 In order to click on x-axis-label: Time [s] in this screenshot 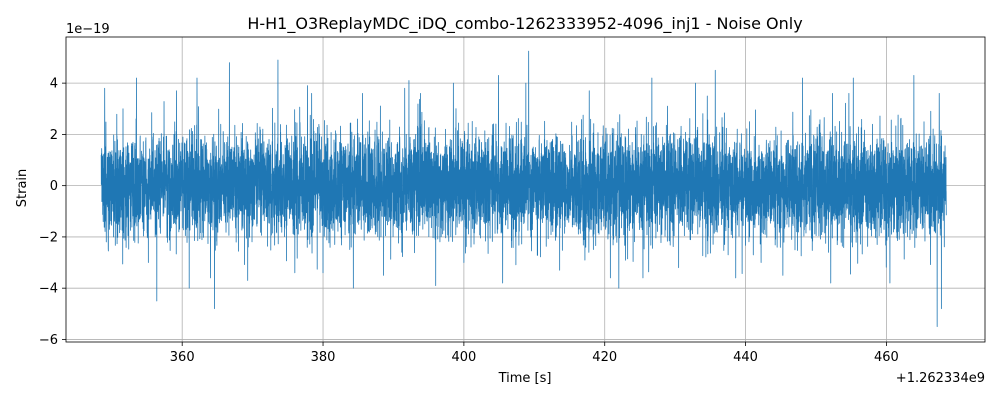, I will do `click(525, 378)`.